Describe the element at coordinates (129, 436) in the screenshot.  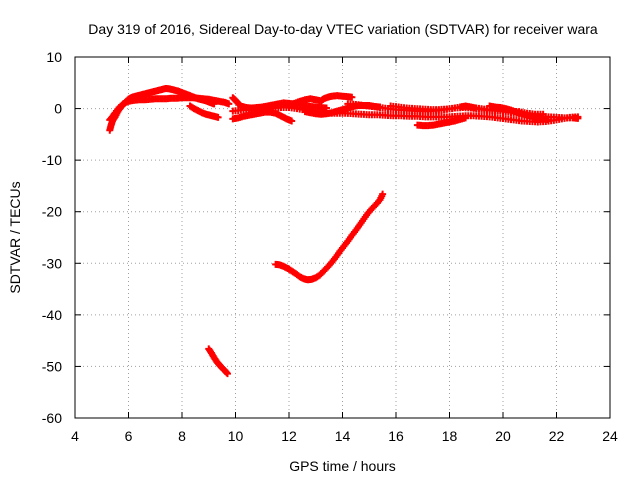
I see `x-tick-label: 6` at that location.